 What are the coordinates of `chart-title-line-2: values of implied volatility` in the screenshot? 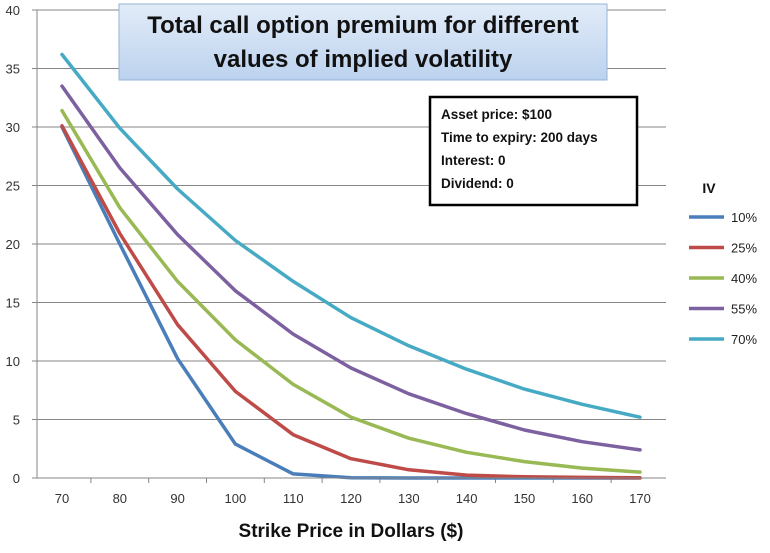 It's located at (363, 59).